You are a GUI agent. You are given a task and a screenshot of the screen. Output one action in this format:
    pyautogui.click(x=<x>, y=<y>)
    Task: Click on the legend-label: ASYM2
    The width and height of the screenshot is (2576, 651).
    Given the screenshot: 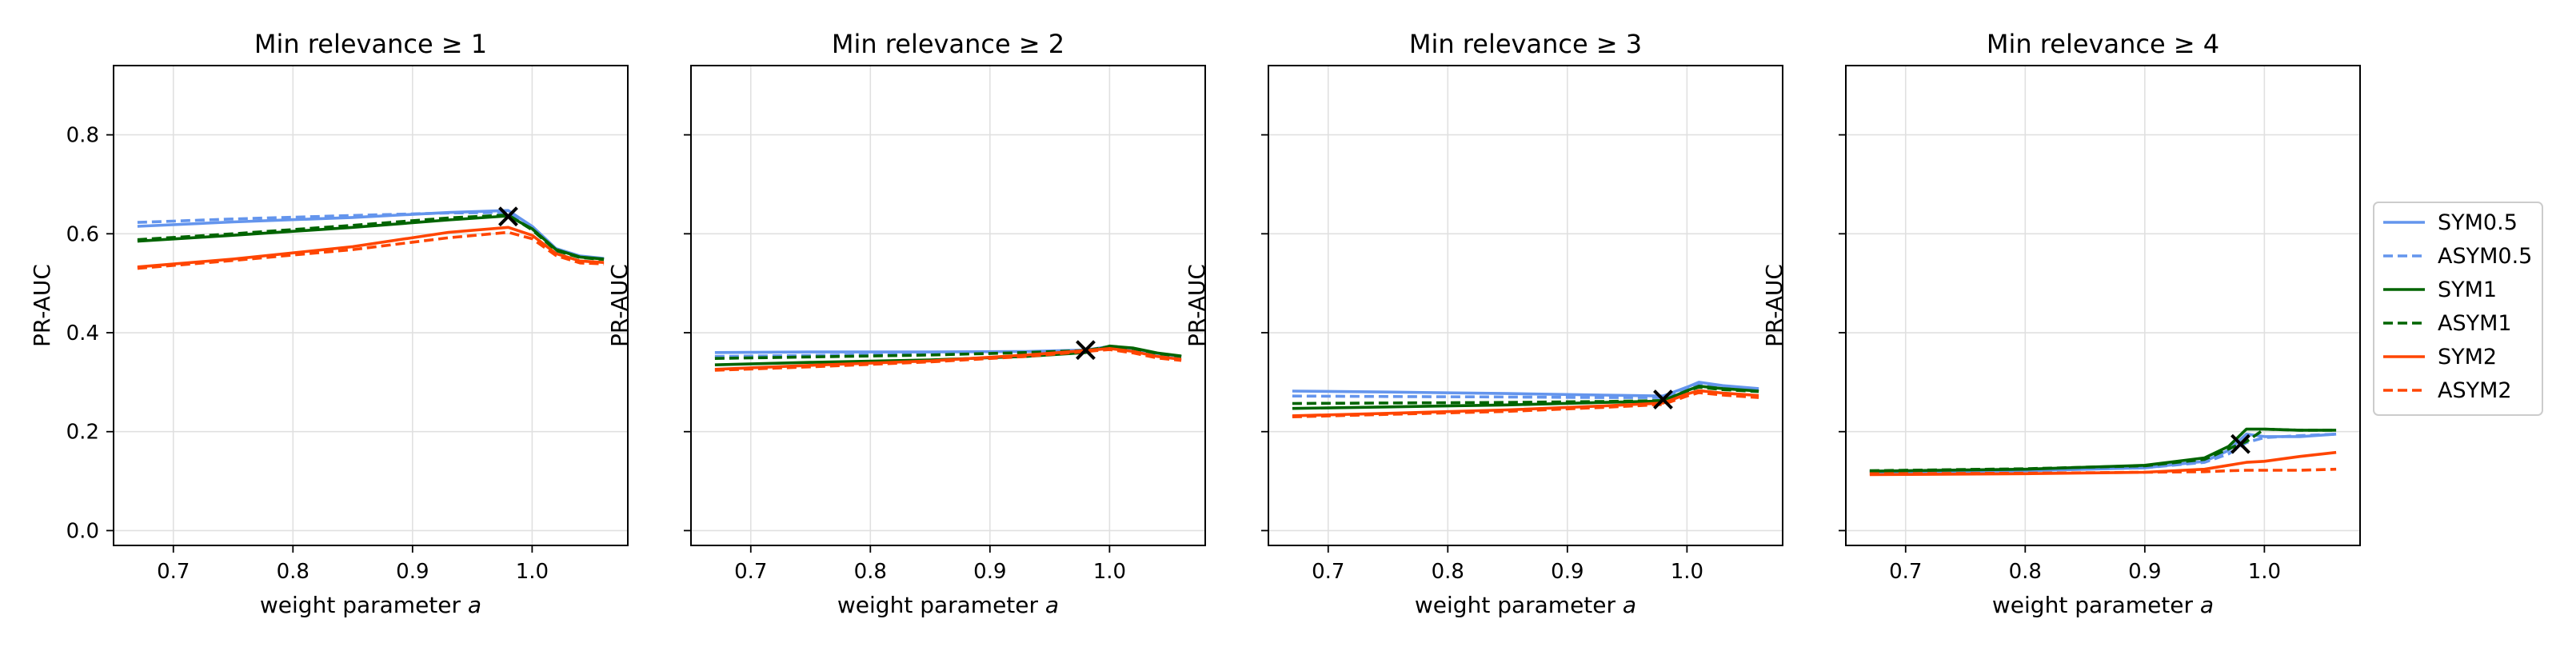 What is the action you would take?
    pyautogui.click(x=2475, y=390)
    